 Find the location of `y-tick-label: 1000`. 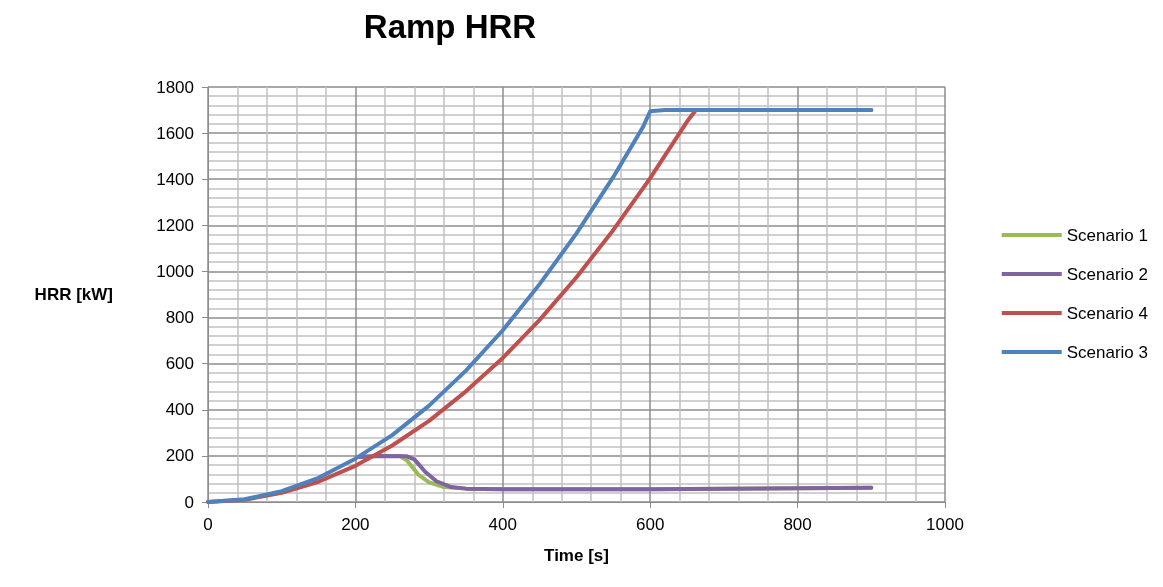

y-tick-label: 1000 is located at coordinates (175, 271).